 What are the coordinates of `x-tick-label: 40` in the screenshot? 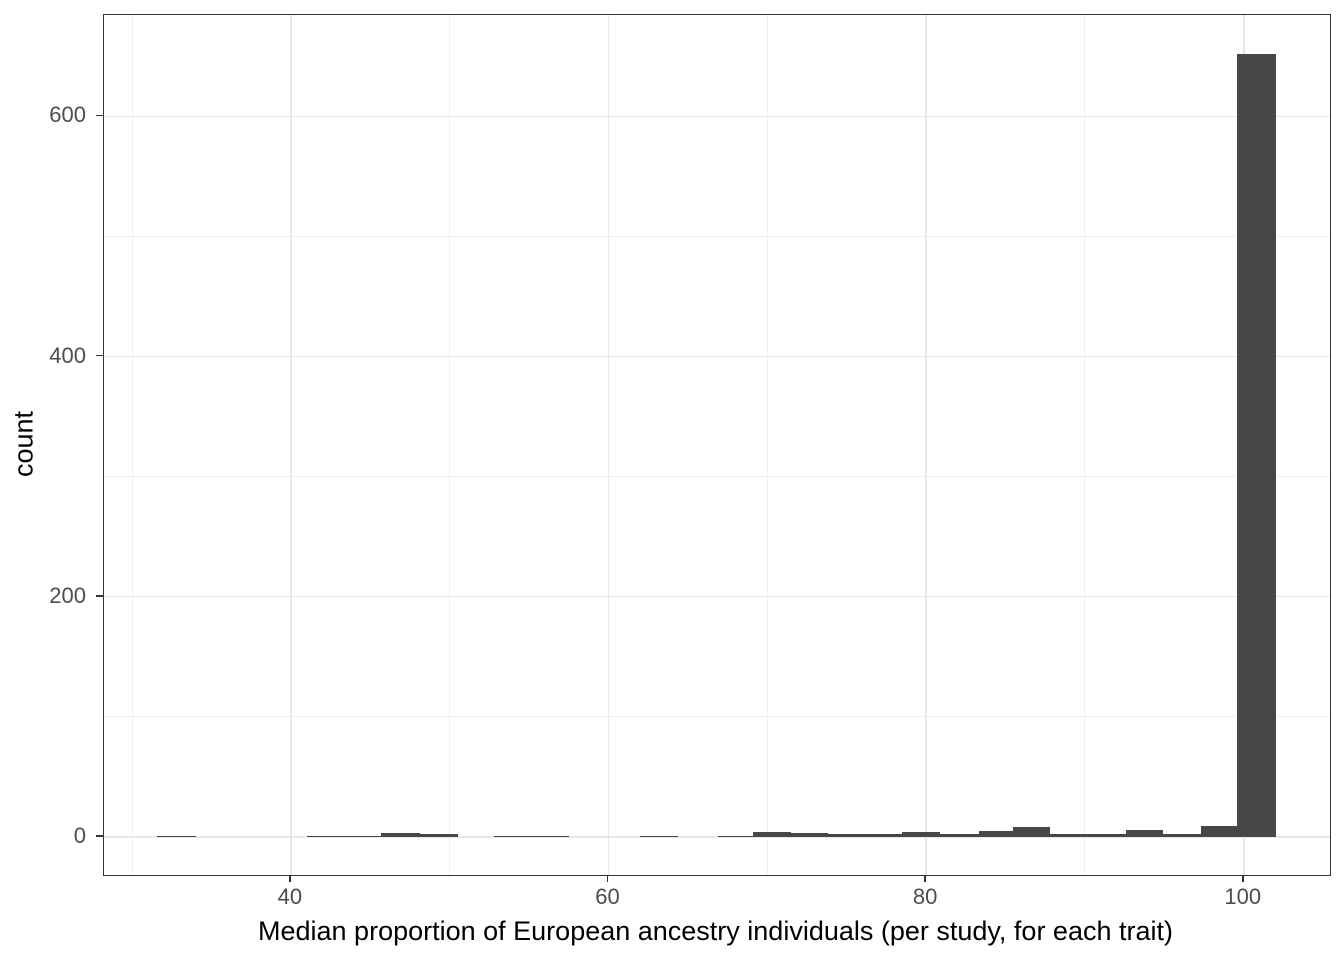 It's located at (290, 896).